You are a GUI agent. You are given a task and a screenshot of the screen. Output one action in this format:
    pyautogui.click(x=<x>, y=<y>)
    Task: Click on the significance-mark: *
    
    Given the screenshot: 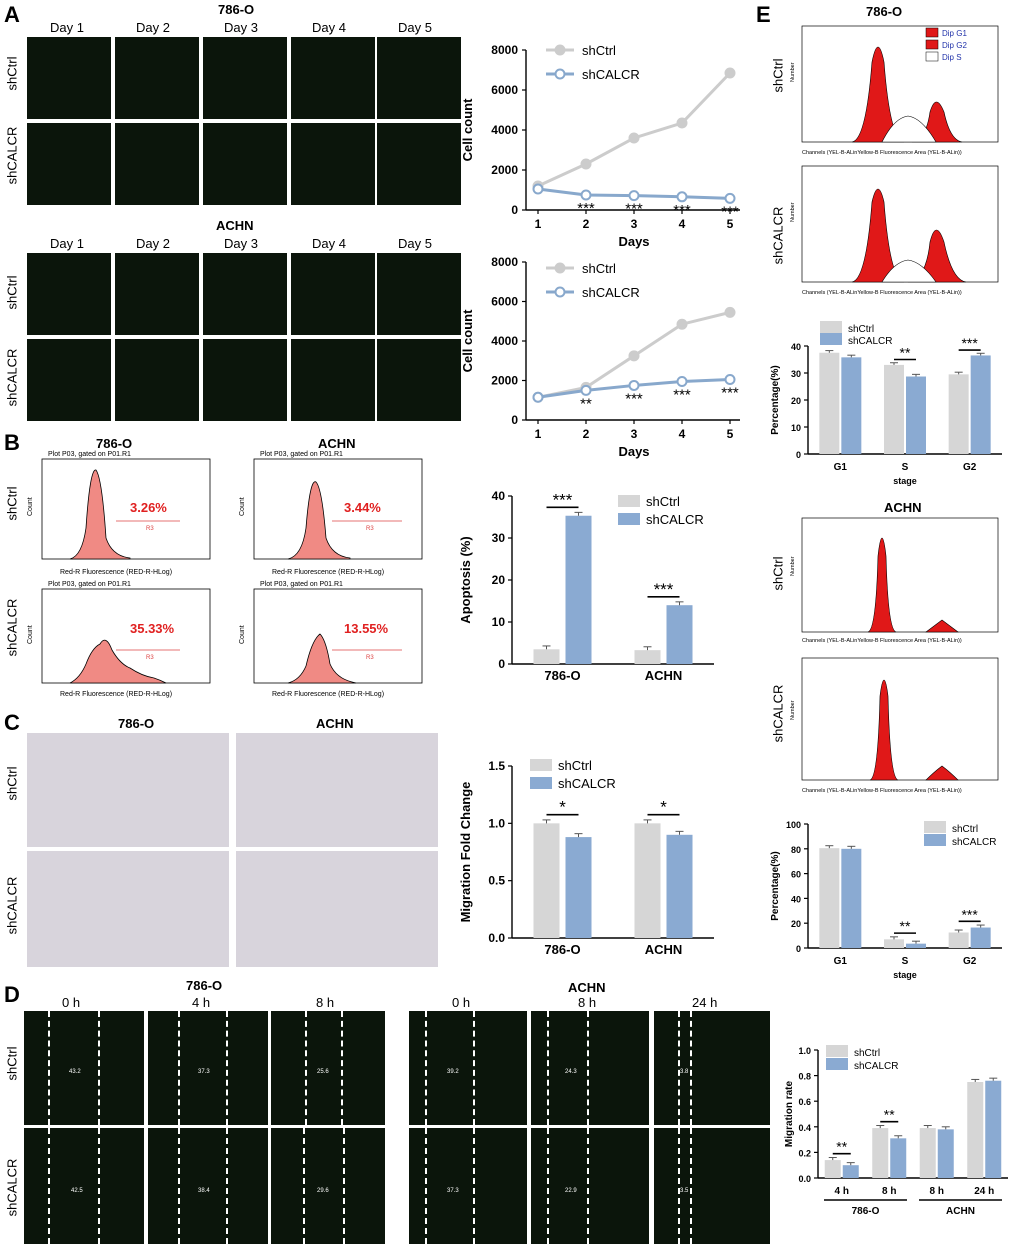 What is the action you would take?
    pyautogui.click(x=663, y=807)
    